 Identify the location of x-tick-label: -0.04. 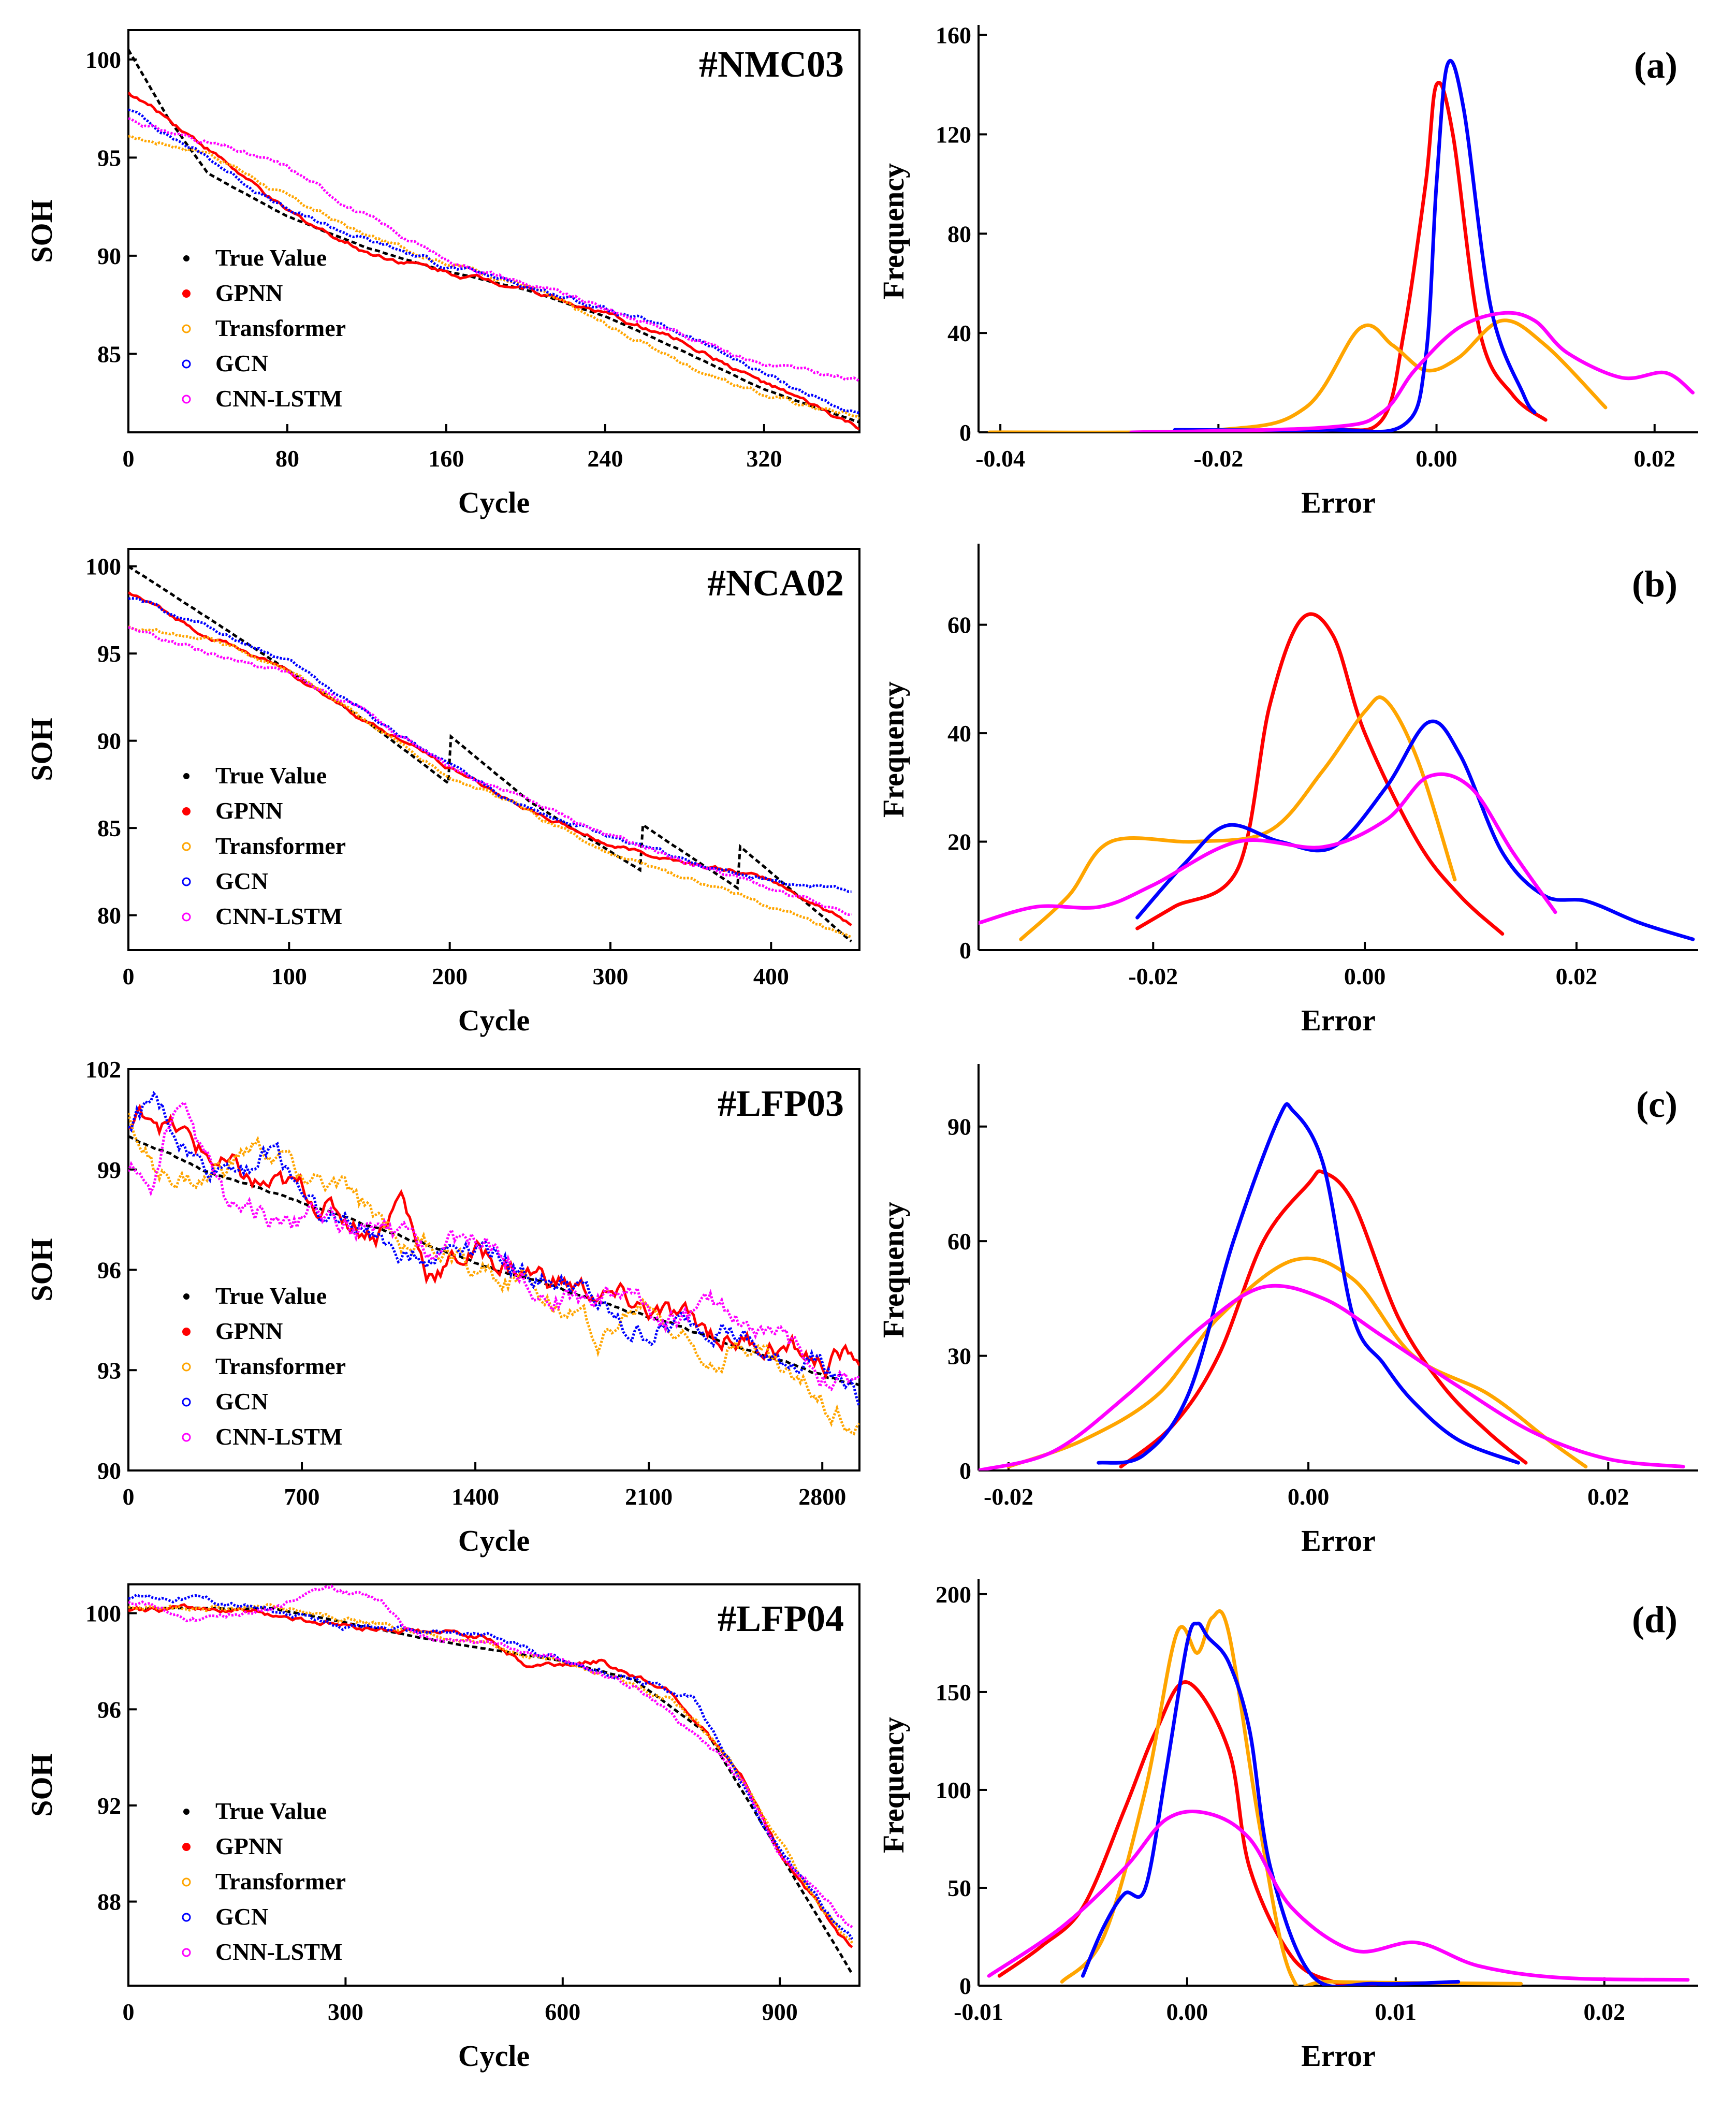
(1000, 459).